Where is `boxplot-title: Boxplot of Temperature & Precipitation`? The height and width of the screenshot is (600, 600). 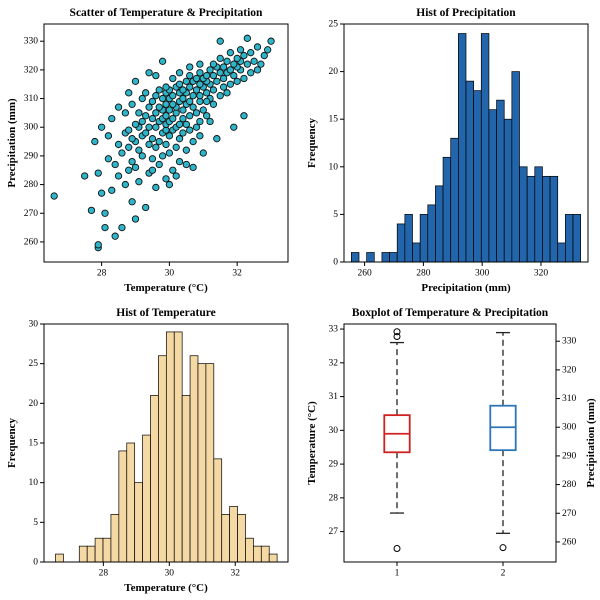
boxplot-title: Boxplot of Temperature & Precipitation is located at coordinates (450, 313).